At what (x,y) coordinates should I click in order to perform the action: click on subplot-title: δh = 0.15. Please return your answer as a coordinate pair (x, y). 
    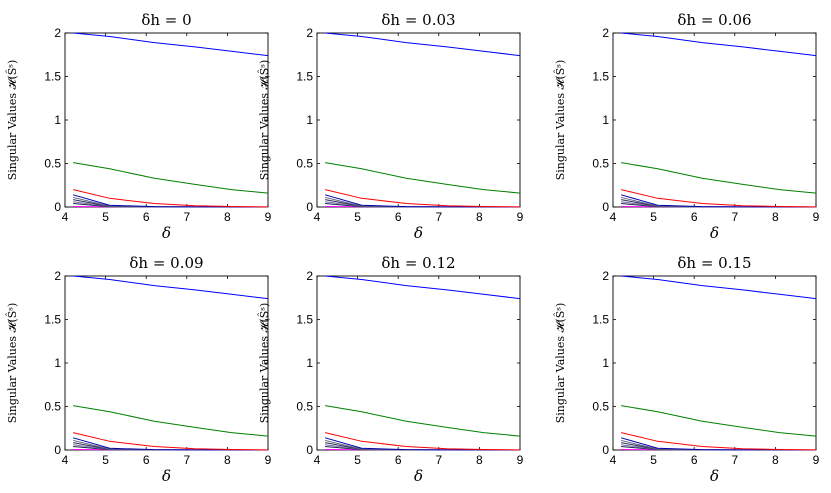
    Looking at the image, I should click on (714, 263).